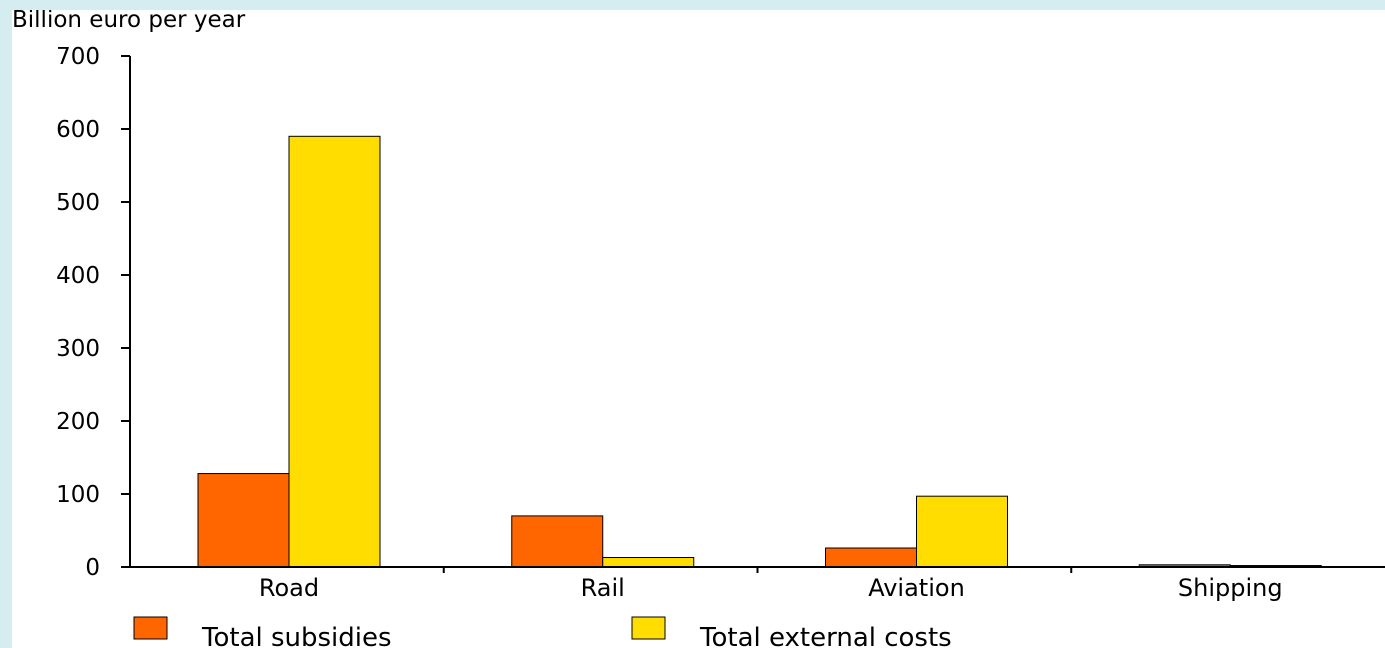 Image resolution: width=1385 pixels, height=648 pixels. I want to click on bar-total-subsidies-road, so click(243, 520).